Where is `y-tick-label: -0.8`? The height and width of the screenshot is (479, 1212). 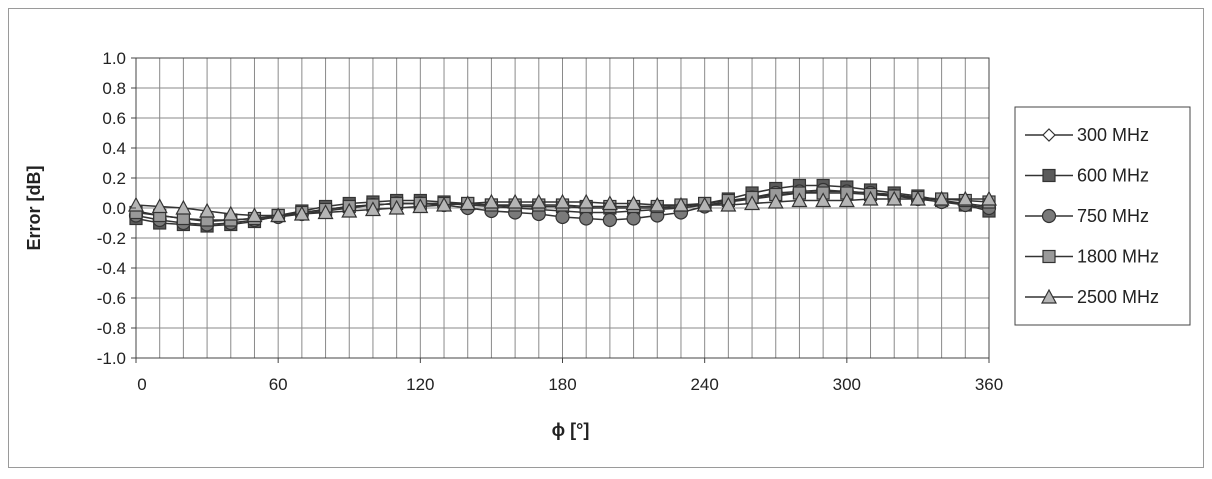 y-tick-label: -0.8 is located at coordinates (111, 328).